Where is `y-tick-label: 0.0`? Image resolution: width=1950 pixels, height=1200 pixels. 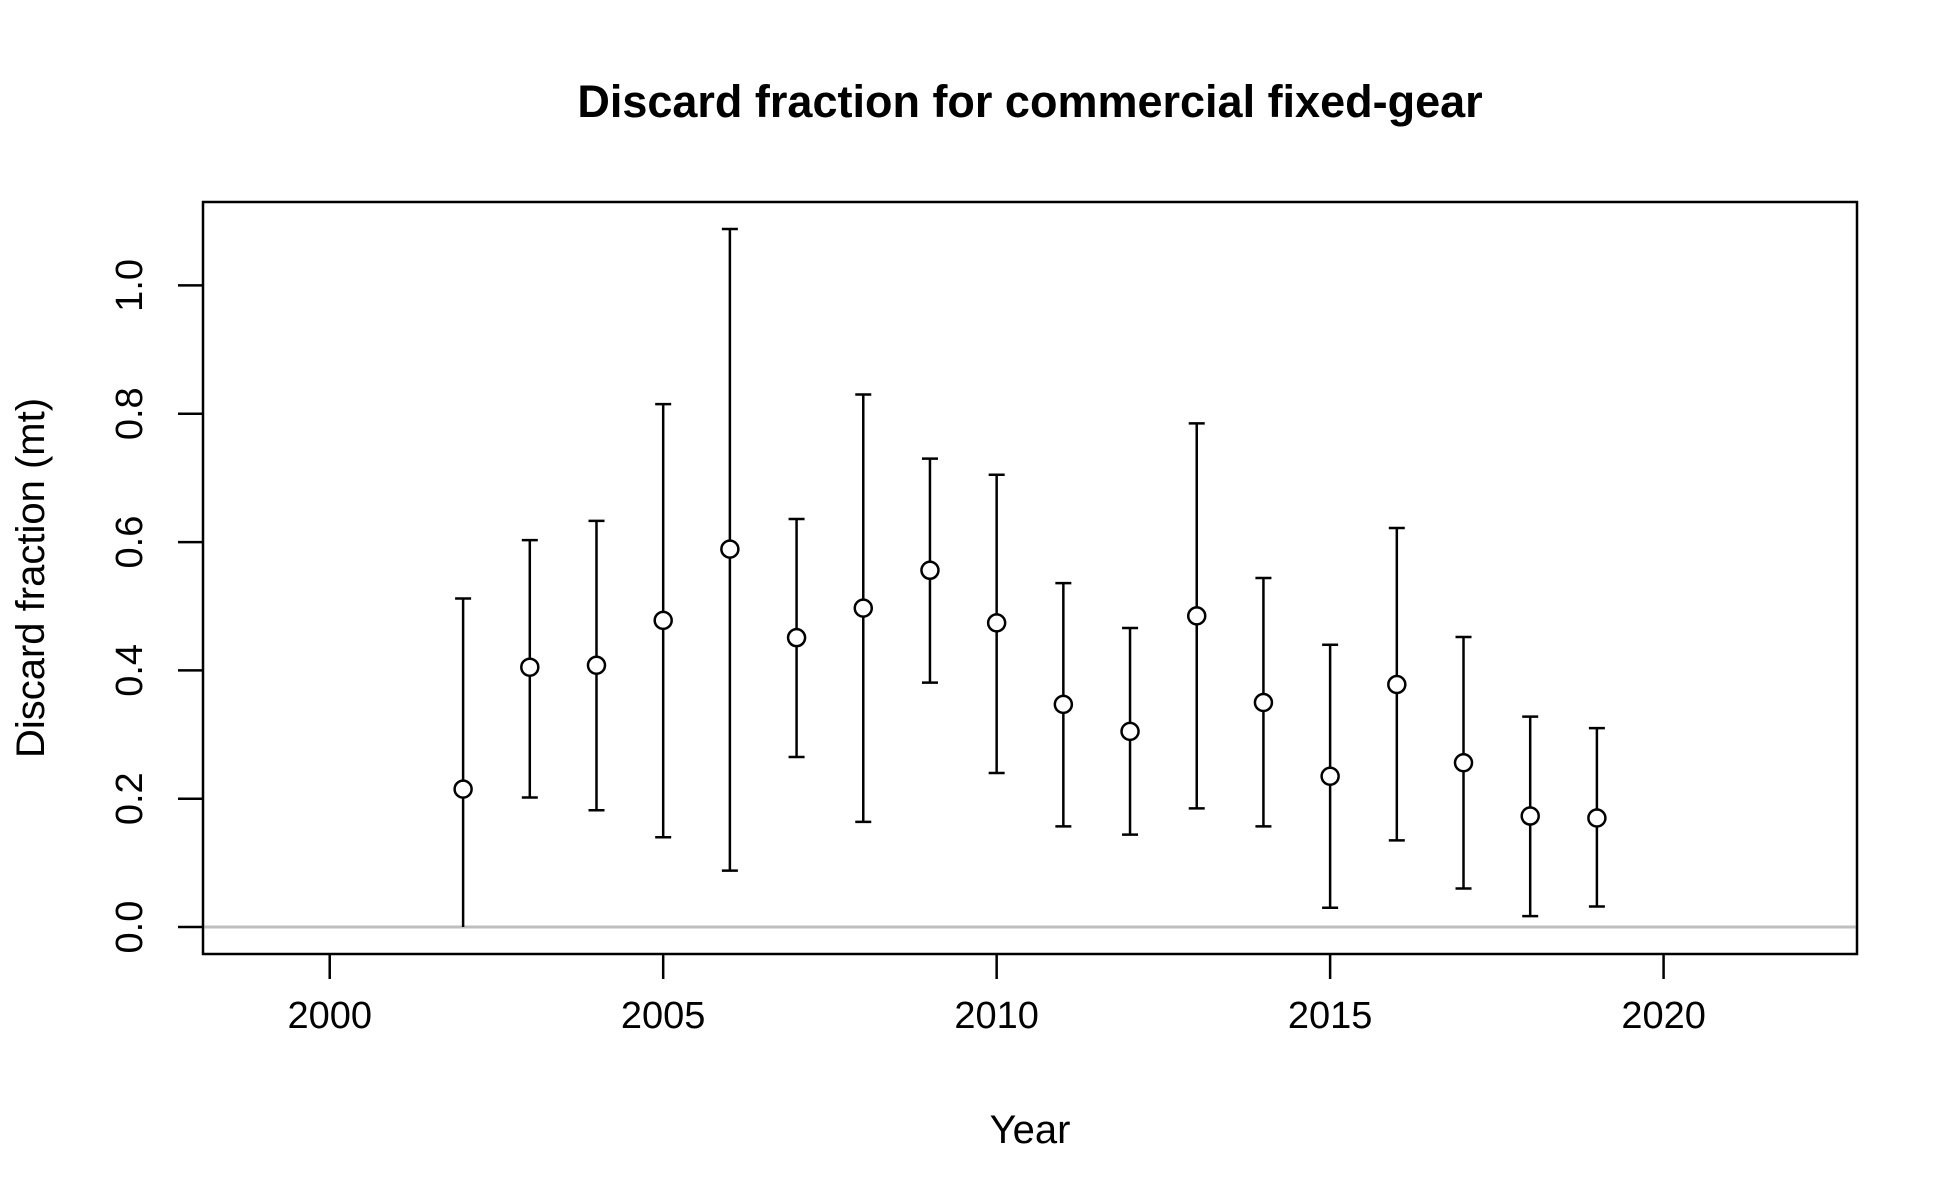 y-tick-label: 0.0 is located at coordinates (130, 927).